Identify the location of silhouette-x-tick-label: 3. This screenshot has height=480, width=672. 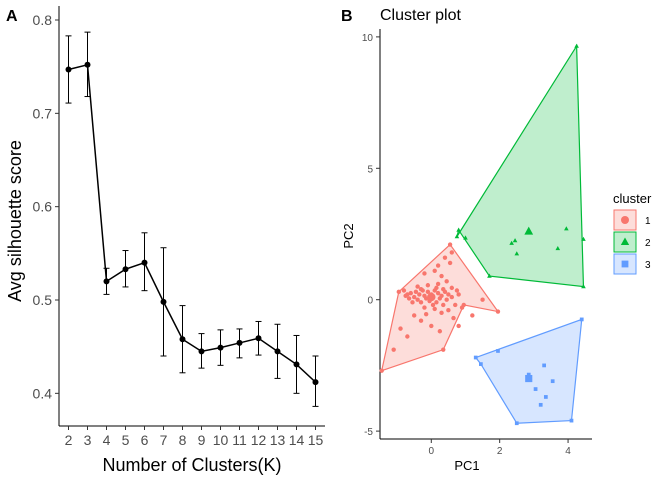
(88, 440).